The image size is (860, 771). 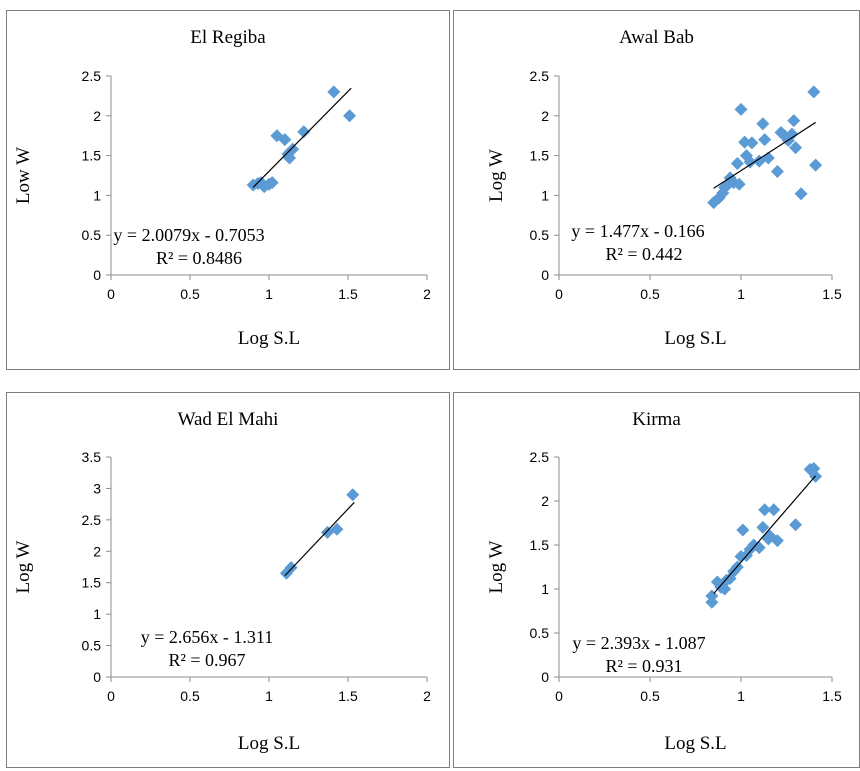 What do you see at coordinates (206, 660) in the screenshot?
I see `r-squared-label: R² = 0.967` at bounding box center [206, 660].